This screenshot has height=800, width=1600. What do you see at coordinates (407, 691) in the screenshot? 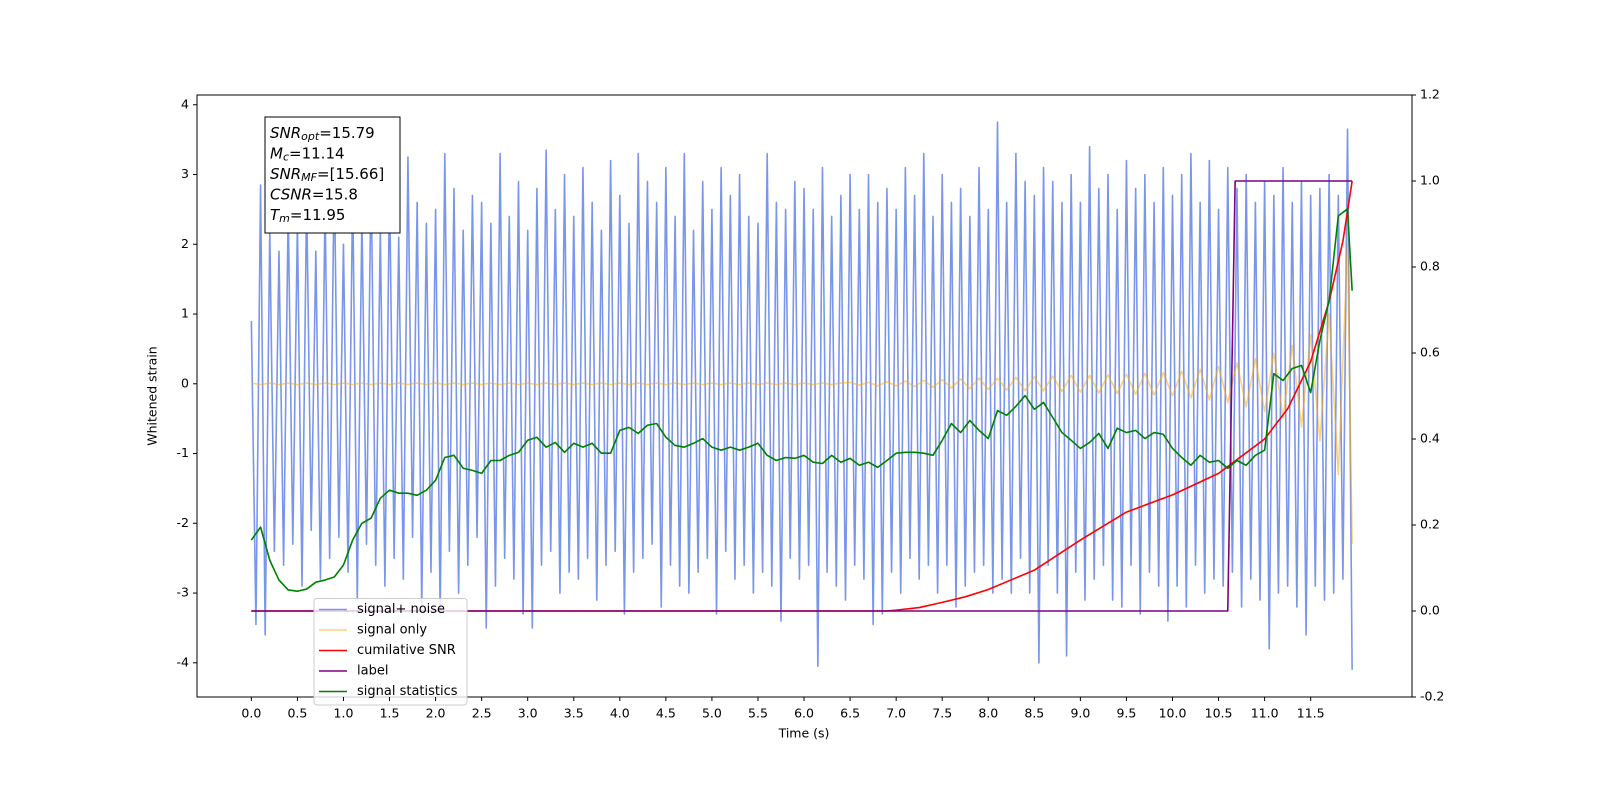
I see `legend-label: signal statistics` at bounding box center [407, 691].